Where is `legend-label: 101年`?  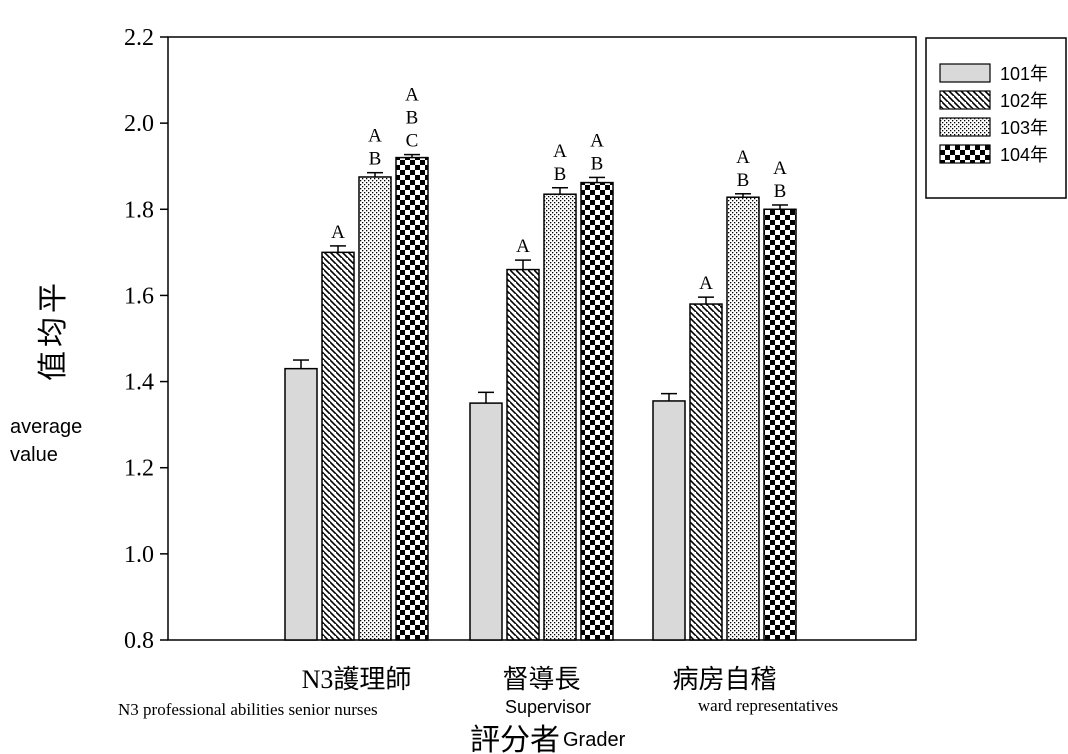 legend-label: 101年 is located at coordinates (1024, 74).